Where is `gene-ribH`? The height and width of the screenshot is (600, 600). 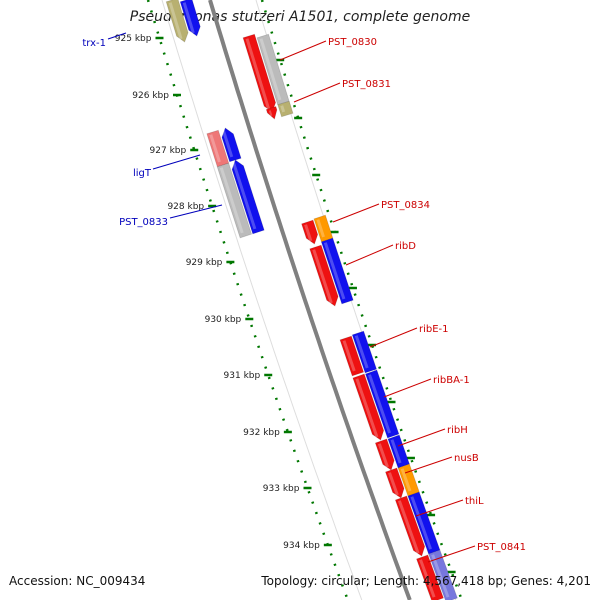 gene-ribH is located at coordinates (384, 454).